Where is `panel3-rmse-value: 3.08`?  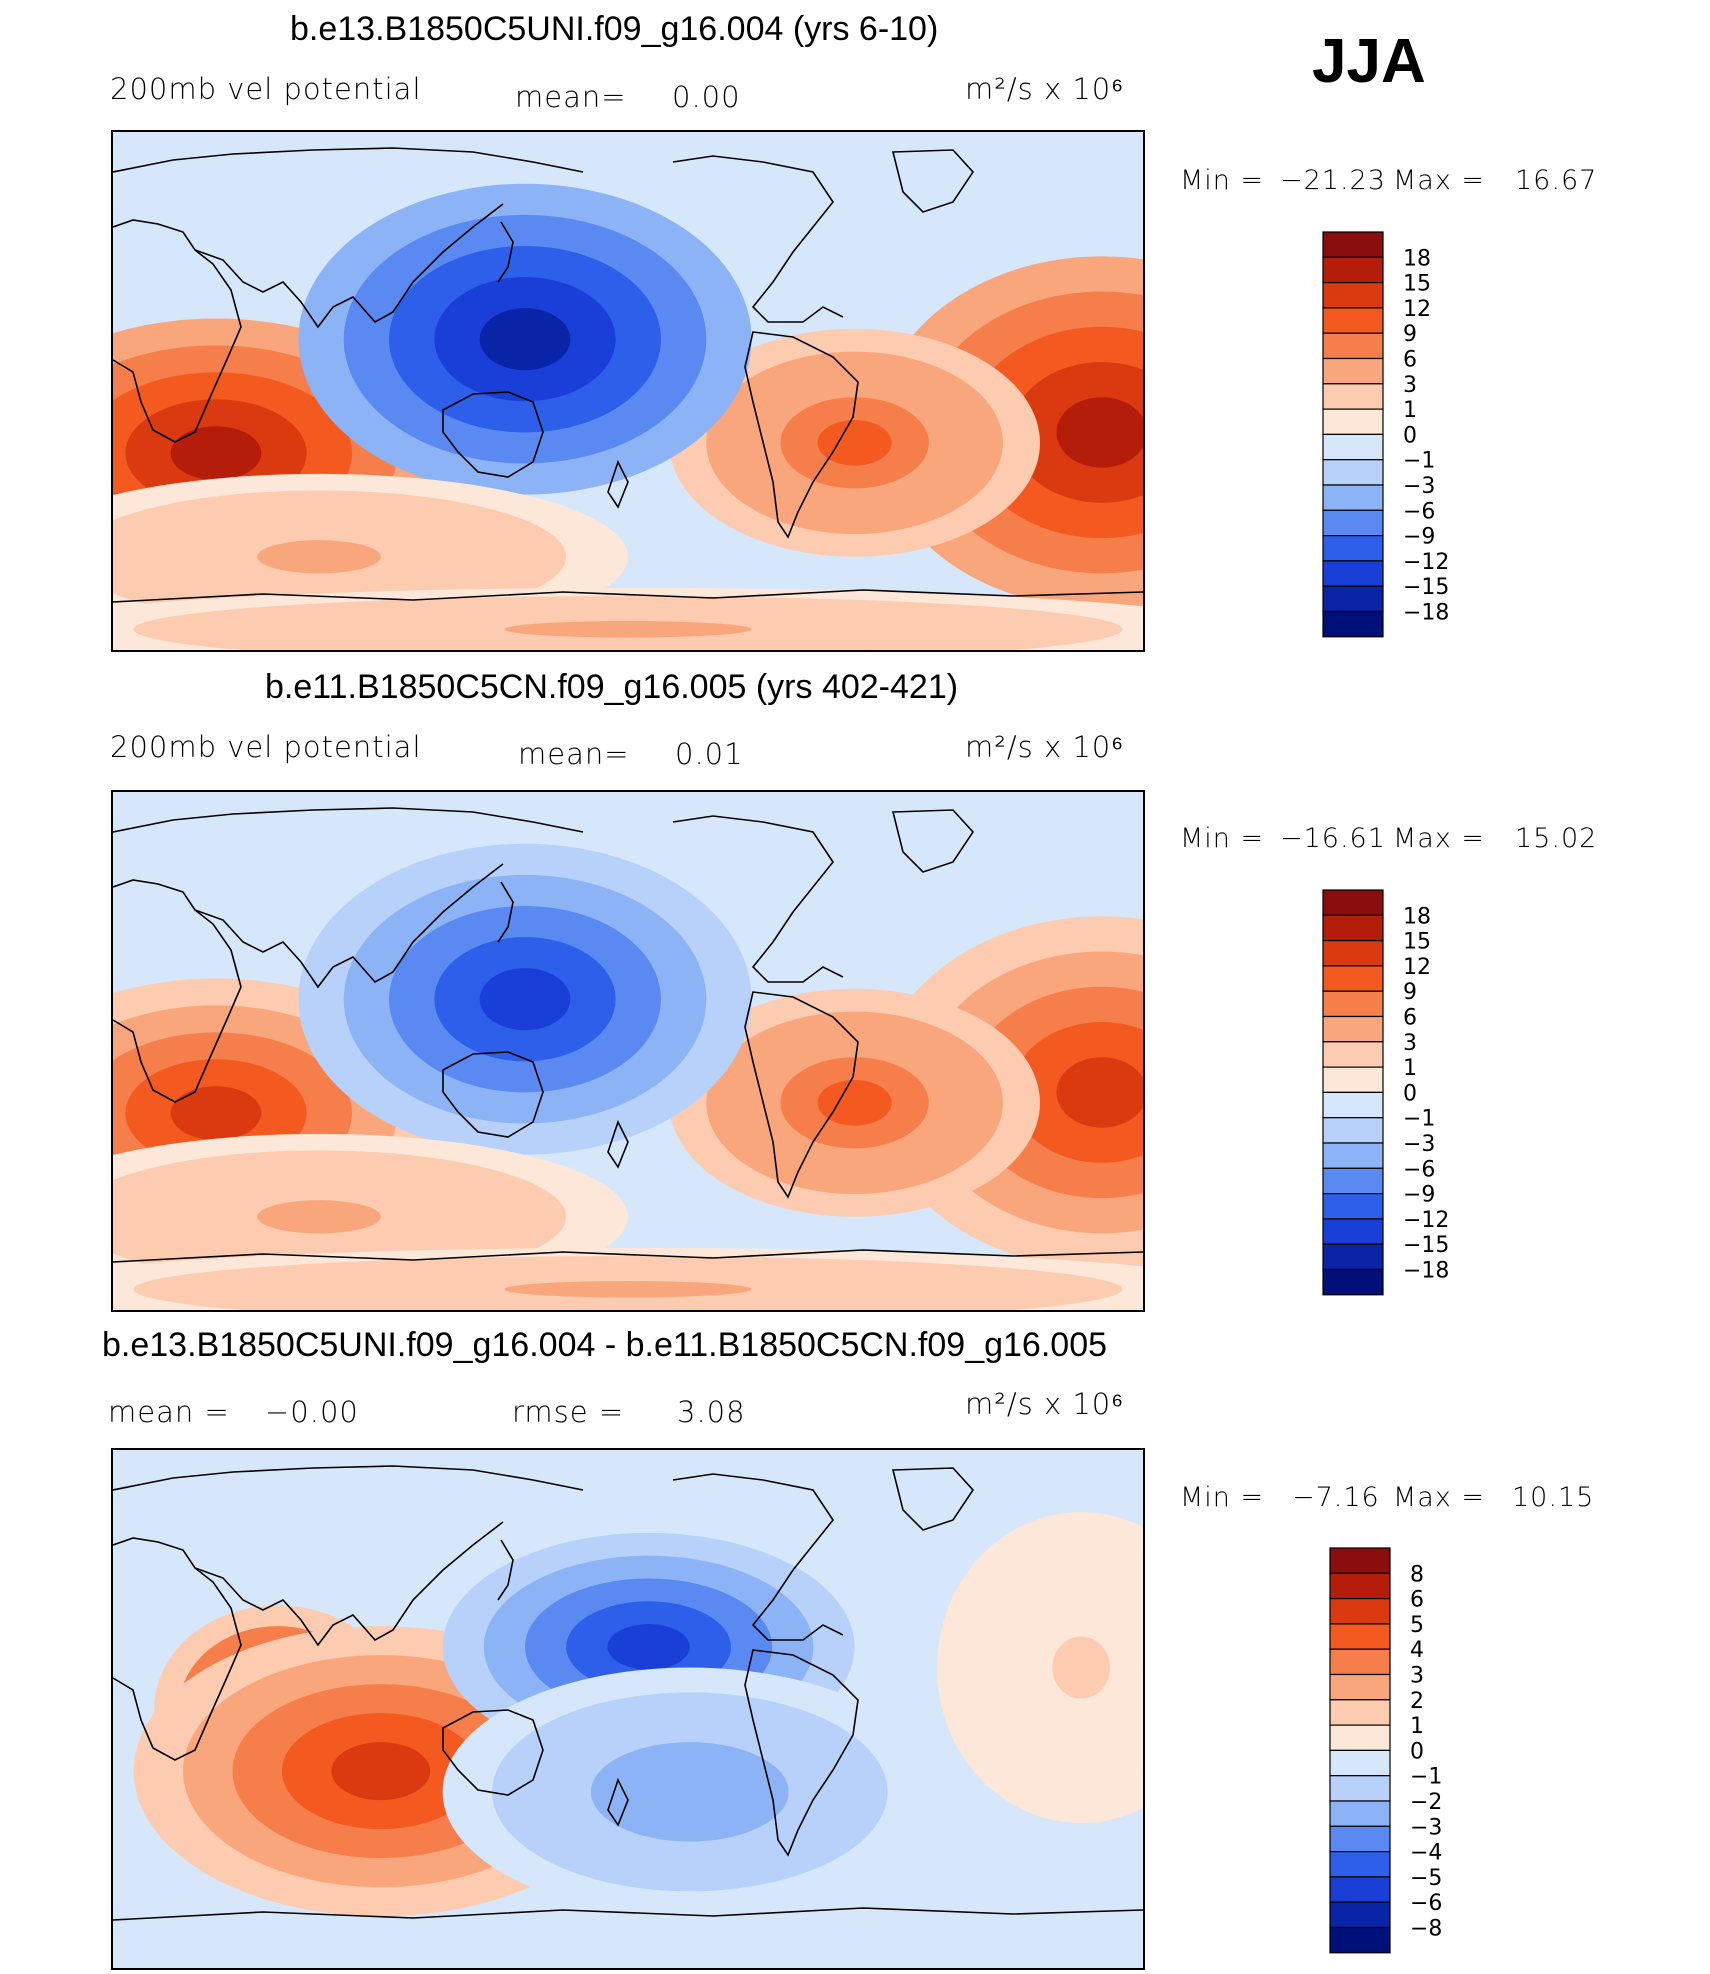
panel3-rmse-value: 3.08 is located at coordinates (711, 1412).